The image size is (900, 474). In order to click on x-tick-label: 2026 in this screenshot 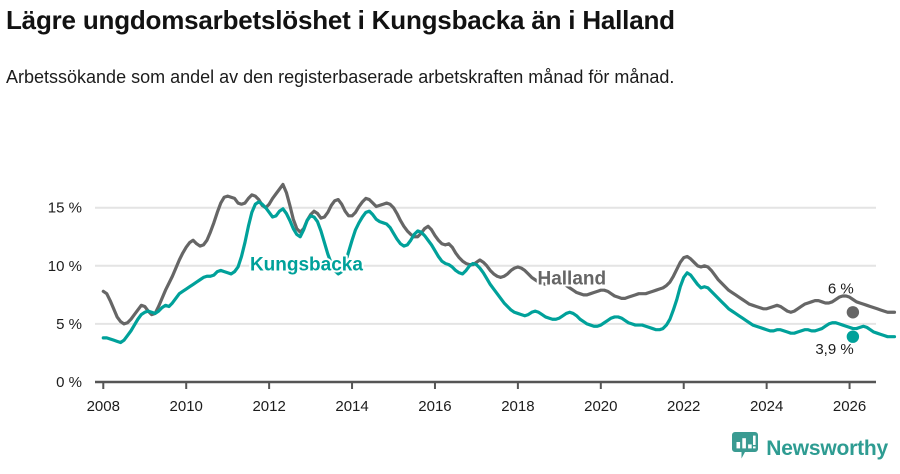, I will do `click(849, 406)`.